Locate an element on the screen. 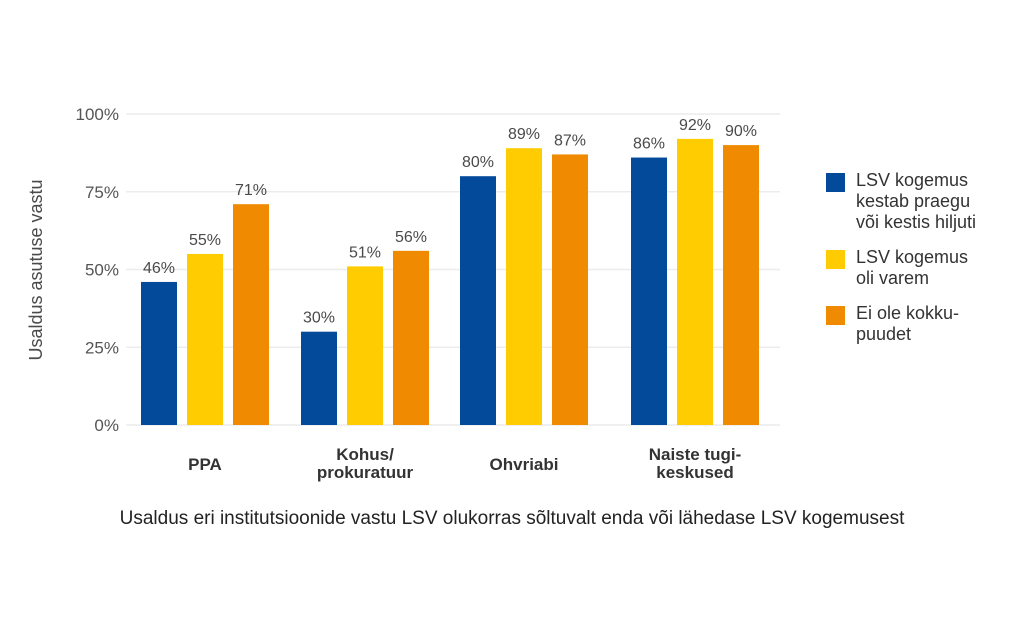 This screenshot has width=1024, height=629. y-tick-label: 100% is located at coordinates (97, 114).